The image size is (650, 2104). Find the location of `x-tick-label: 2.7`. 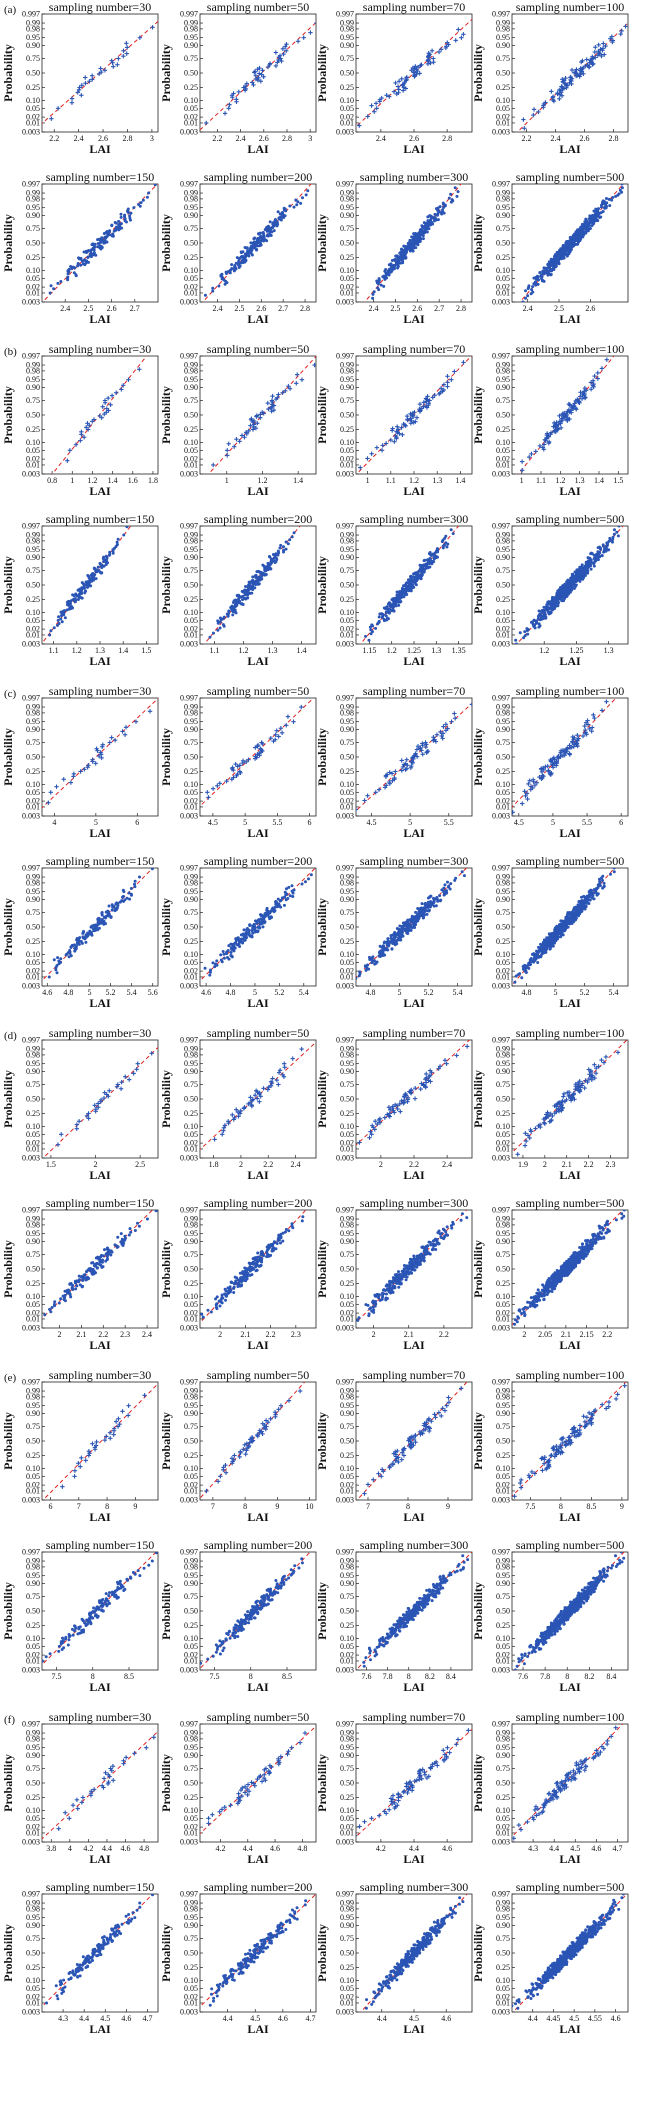

x-tick-label: 2.7 is located at coordinates (439, 308).